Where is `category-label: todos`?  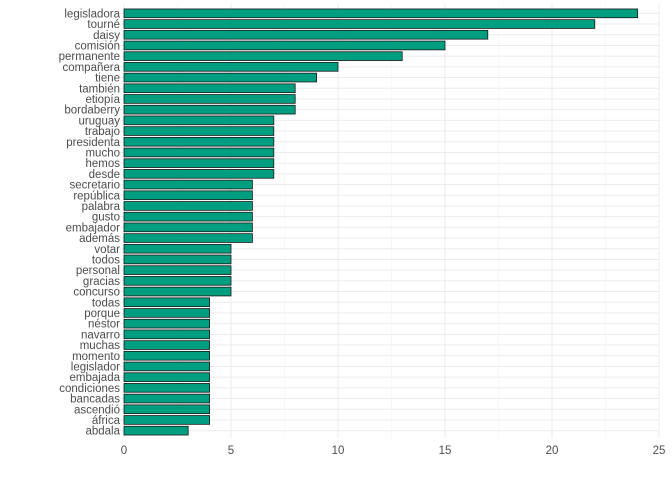 category-label: todos is located at coordinates (106, 260).